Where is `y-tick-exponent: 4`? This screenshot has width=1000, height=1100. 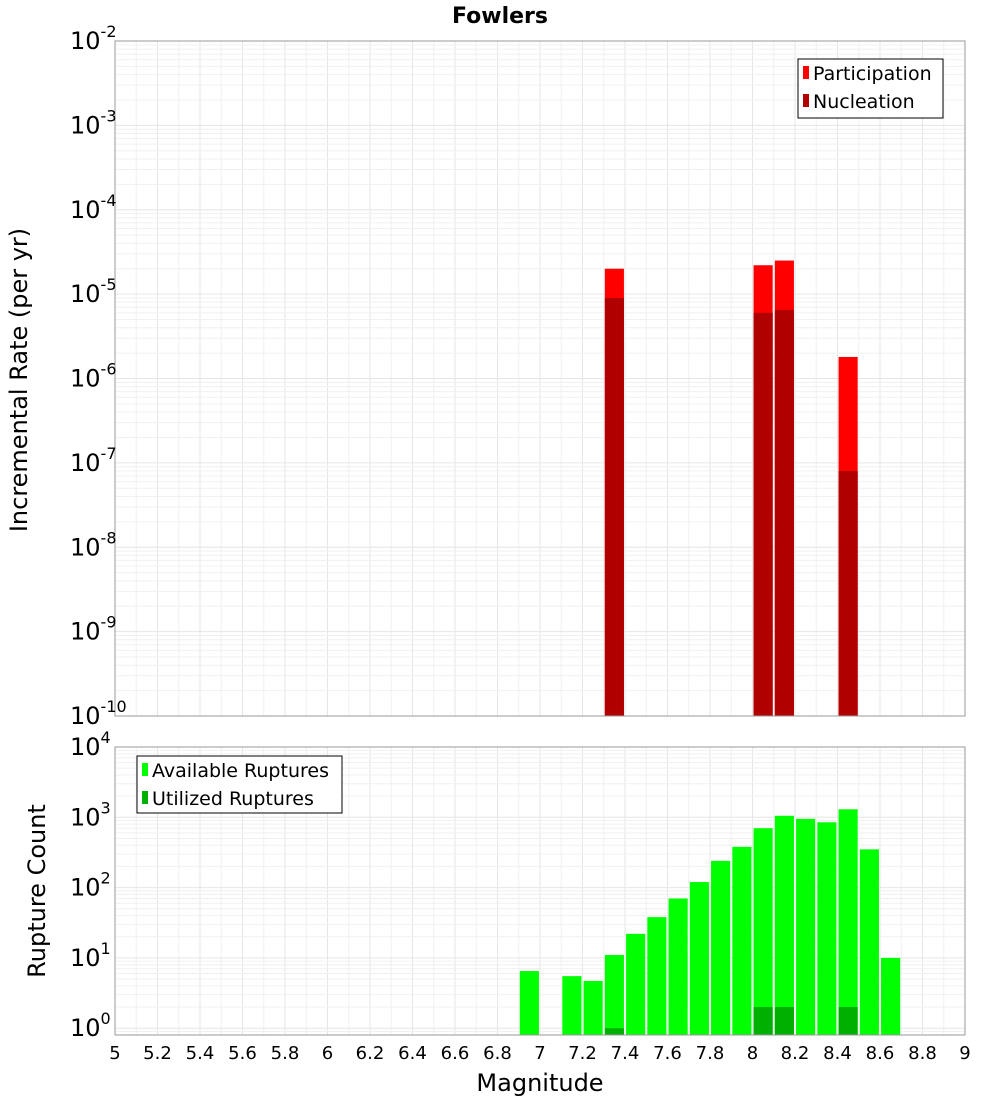
y-tick-exponent: 4 is located at coordinates (106, 737).